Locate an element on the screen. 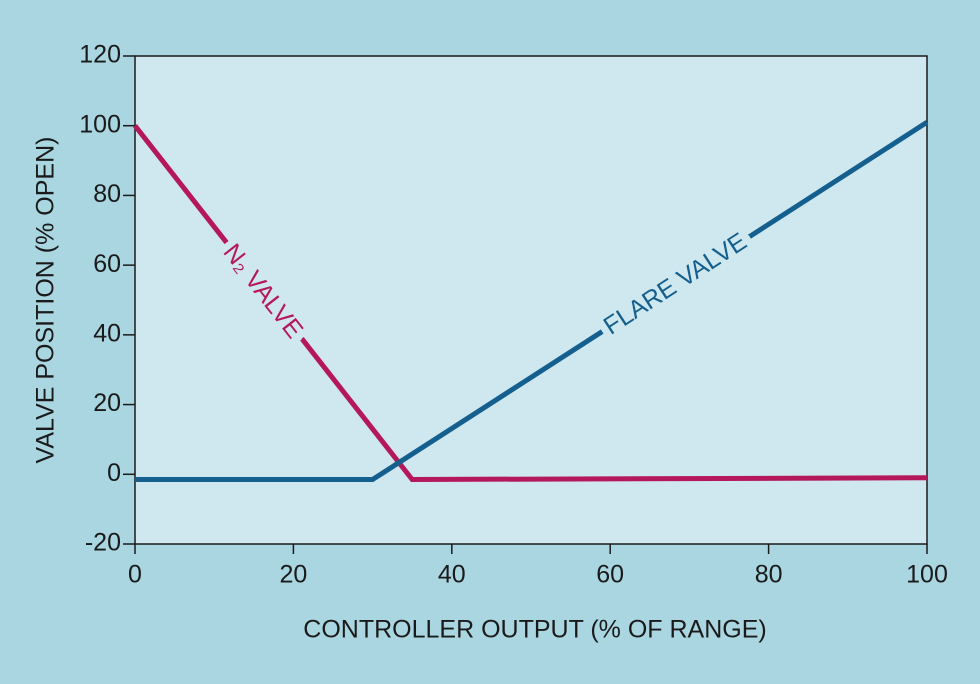 The width and height of the screenshot is (980, 684). y-tick-label: 60 is located at coordinates (107, 264).